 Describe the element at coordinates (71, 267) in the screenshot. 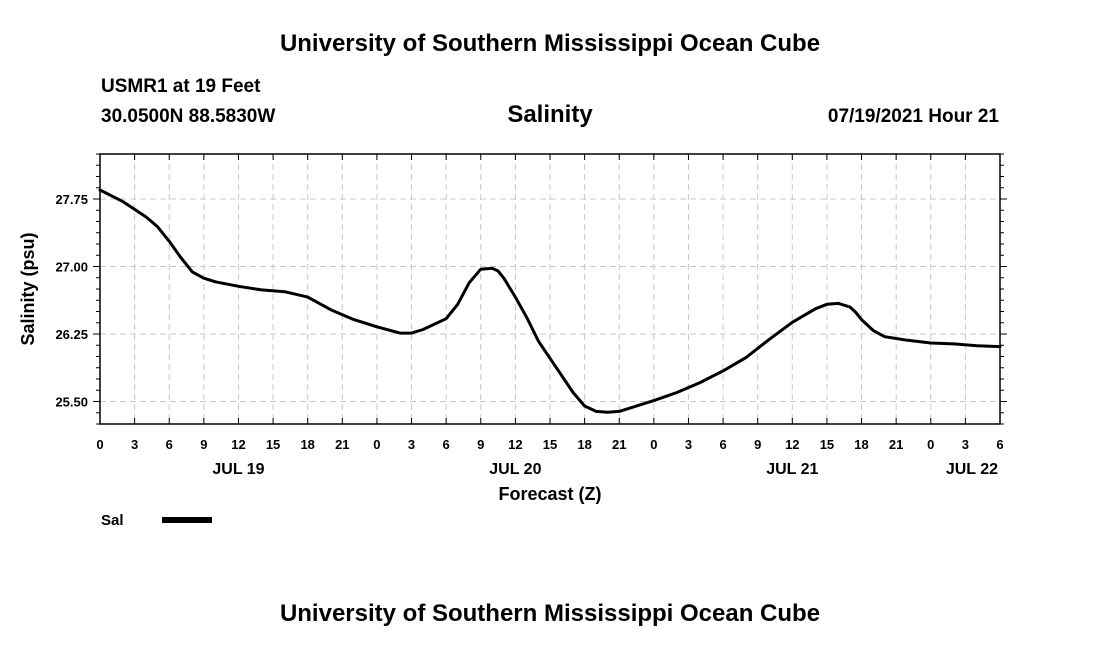

I see `y-tick-label: 27.00` at that location.